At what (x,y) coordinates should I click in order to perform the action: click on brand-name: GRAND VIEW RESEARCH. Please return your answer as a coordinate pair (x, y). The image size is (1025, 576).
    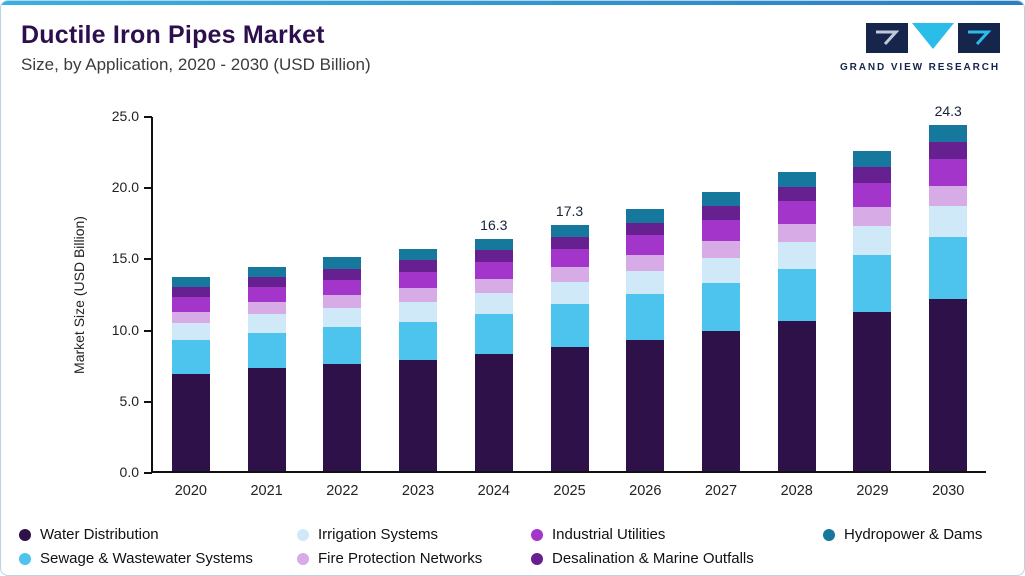
    Looking at the image, I should click on (920, 67).